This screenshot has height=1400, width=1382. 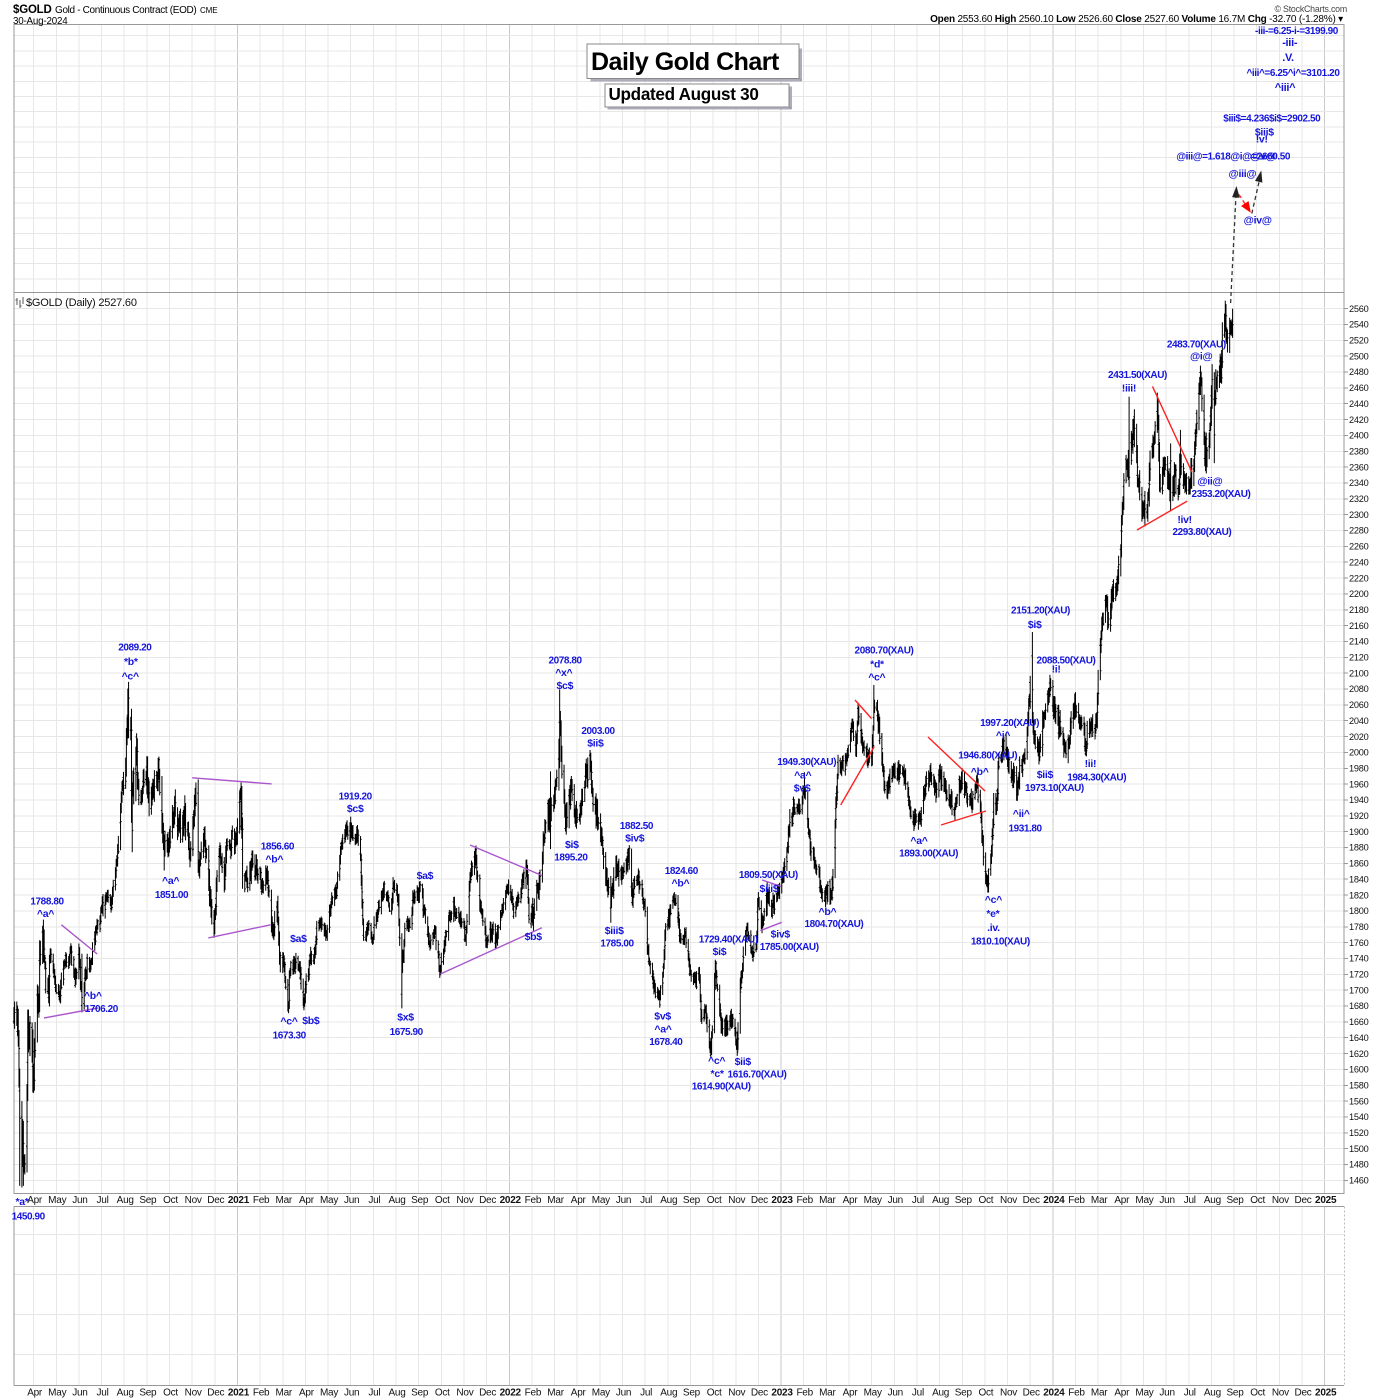 What do you see at coordinates (720, 952) in the screenshot?
I see `svg-text: $i$` at bounding box center [720, 952].